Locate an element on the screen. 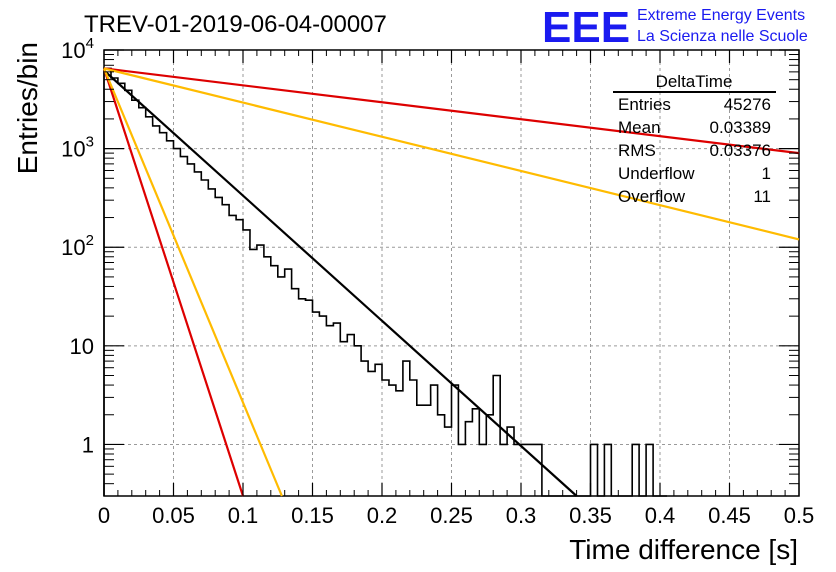 The width and height of the screenshot is (836, 572). stats-row-value: 0.03376 is located at coordinates (740, 150).